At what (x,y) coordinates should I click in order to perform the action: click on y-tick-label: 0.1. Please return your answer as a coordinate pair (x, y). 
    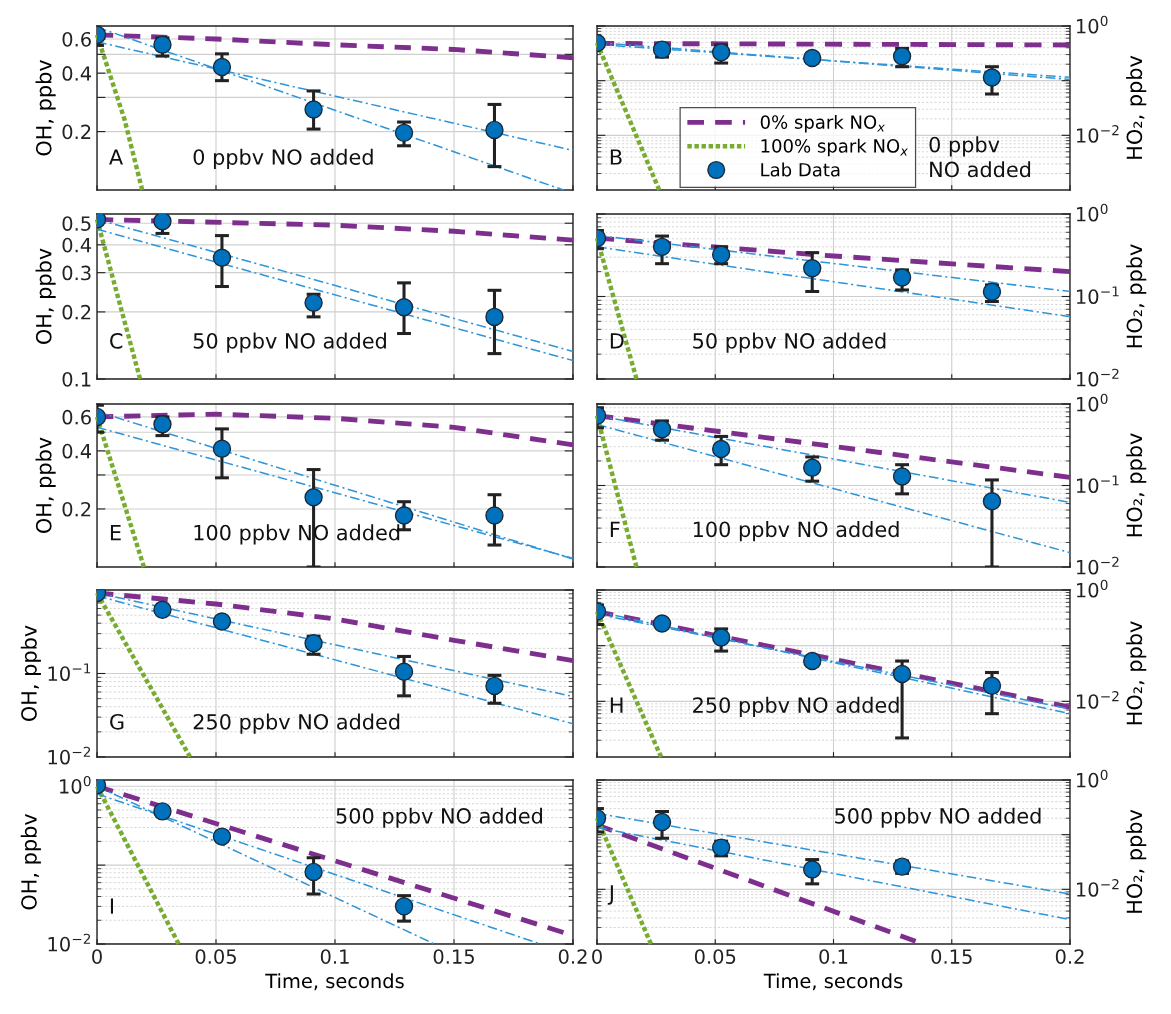
    Looking at the image, I should click on (76, 379).